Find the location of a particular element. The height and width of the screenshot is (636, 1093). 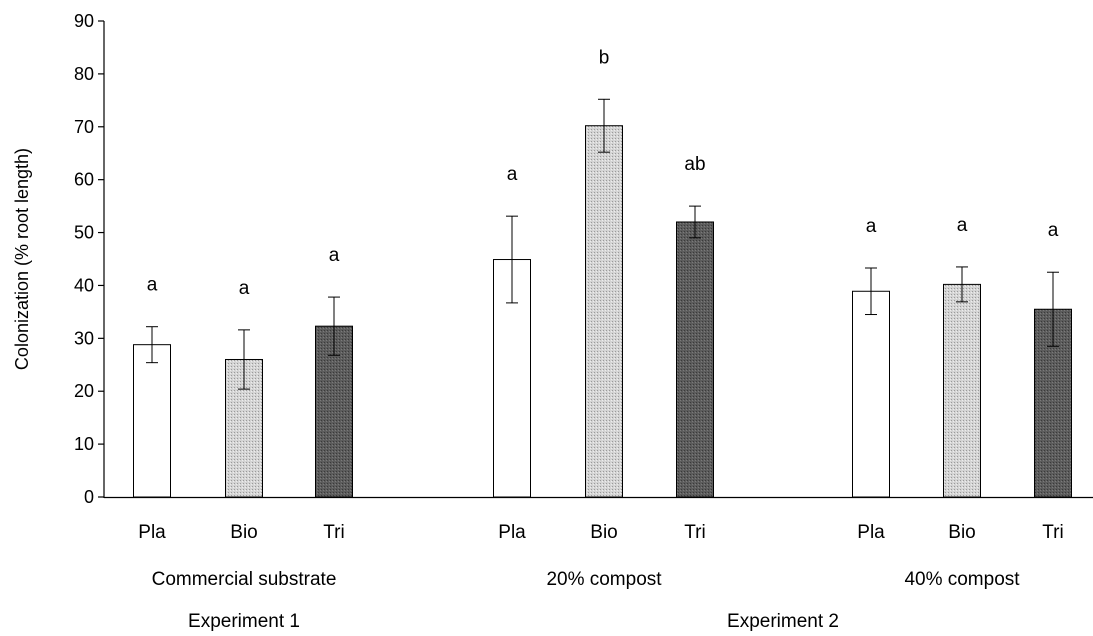

group-label: 20% compost is located at coordinates (604, 579).